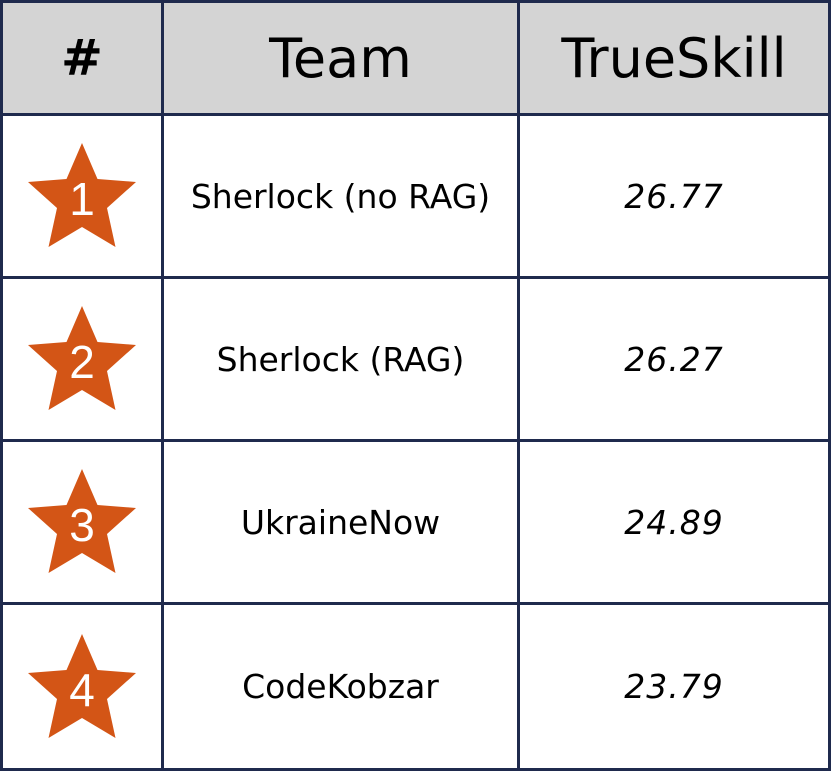 This screenshot has width=831, height=771. I want to click on rank-cell: 3, so click(83, 523).